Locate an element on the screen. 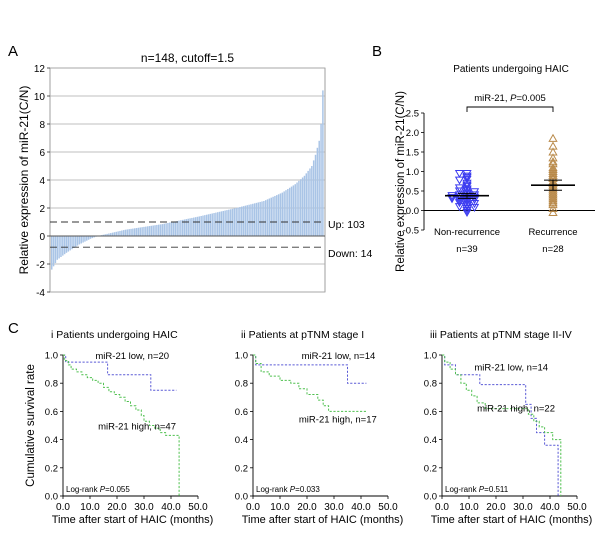  panel-c-i-x-axis-label: Time after start of HAIC (months) is located at coordinates (133, 520).